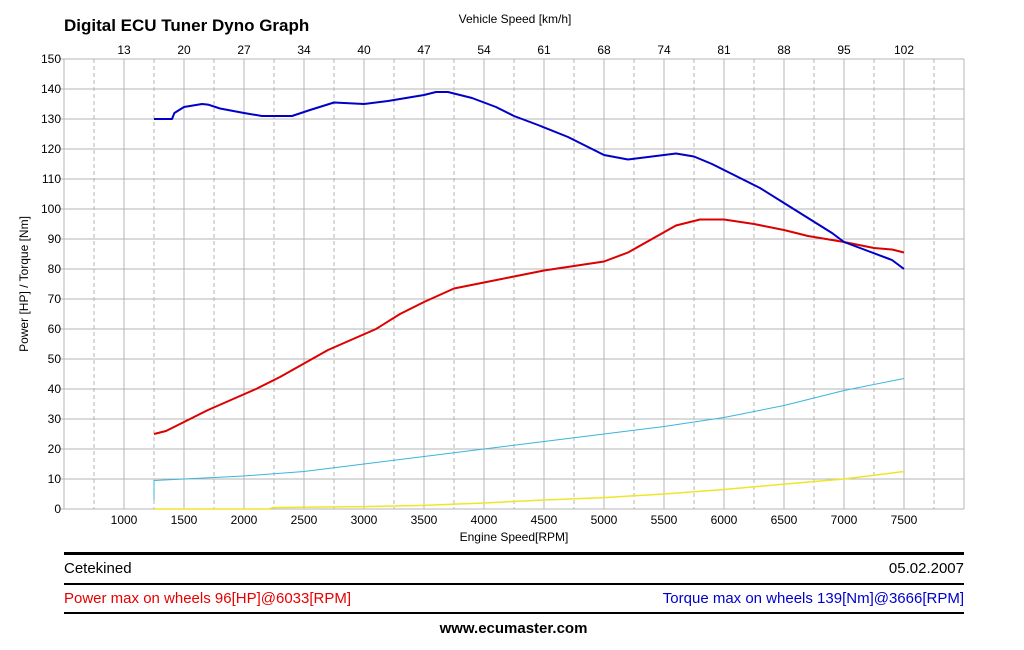  I want to click on y-tick-label: 100, so click(51, 209).